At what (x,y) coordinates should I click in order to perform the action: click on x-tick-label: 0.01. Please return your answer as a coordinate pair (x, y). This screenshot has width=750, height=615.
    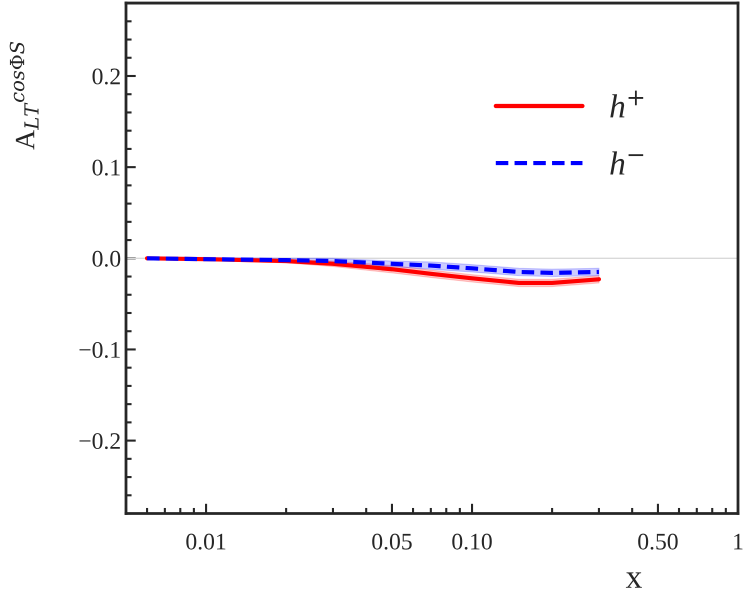
    Looking at the image, I should click on (206, 542).